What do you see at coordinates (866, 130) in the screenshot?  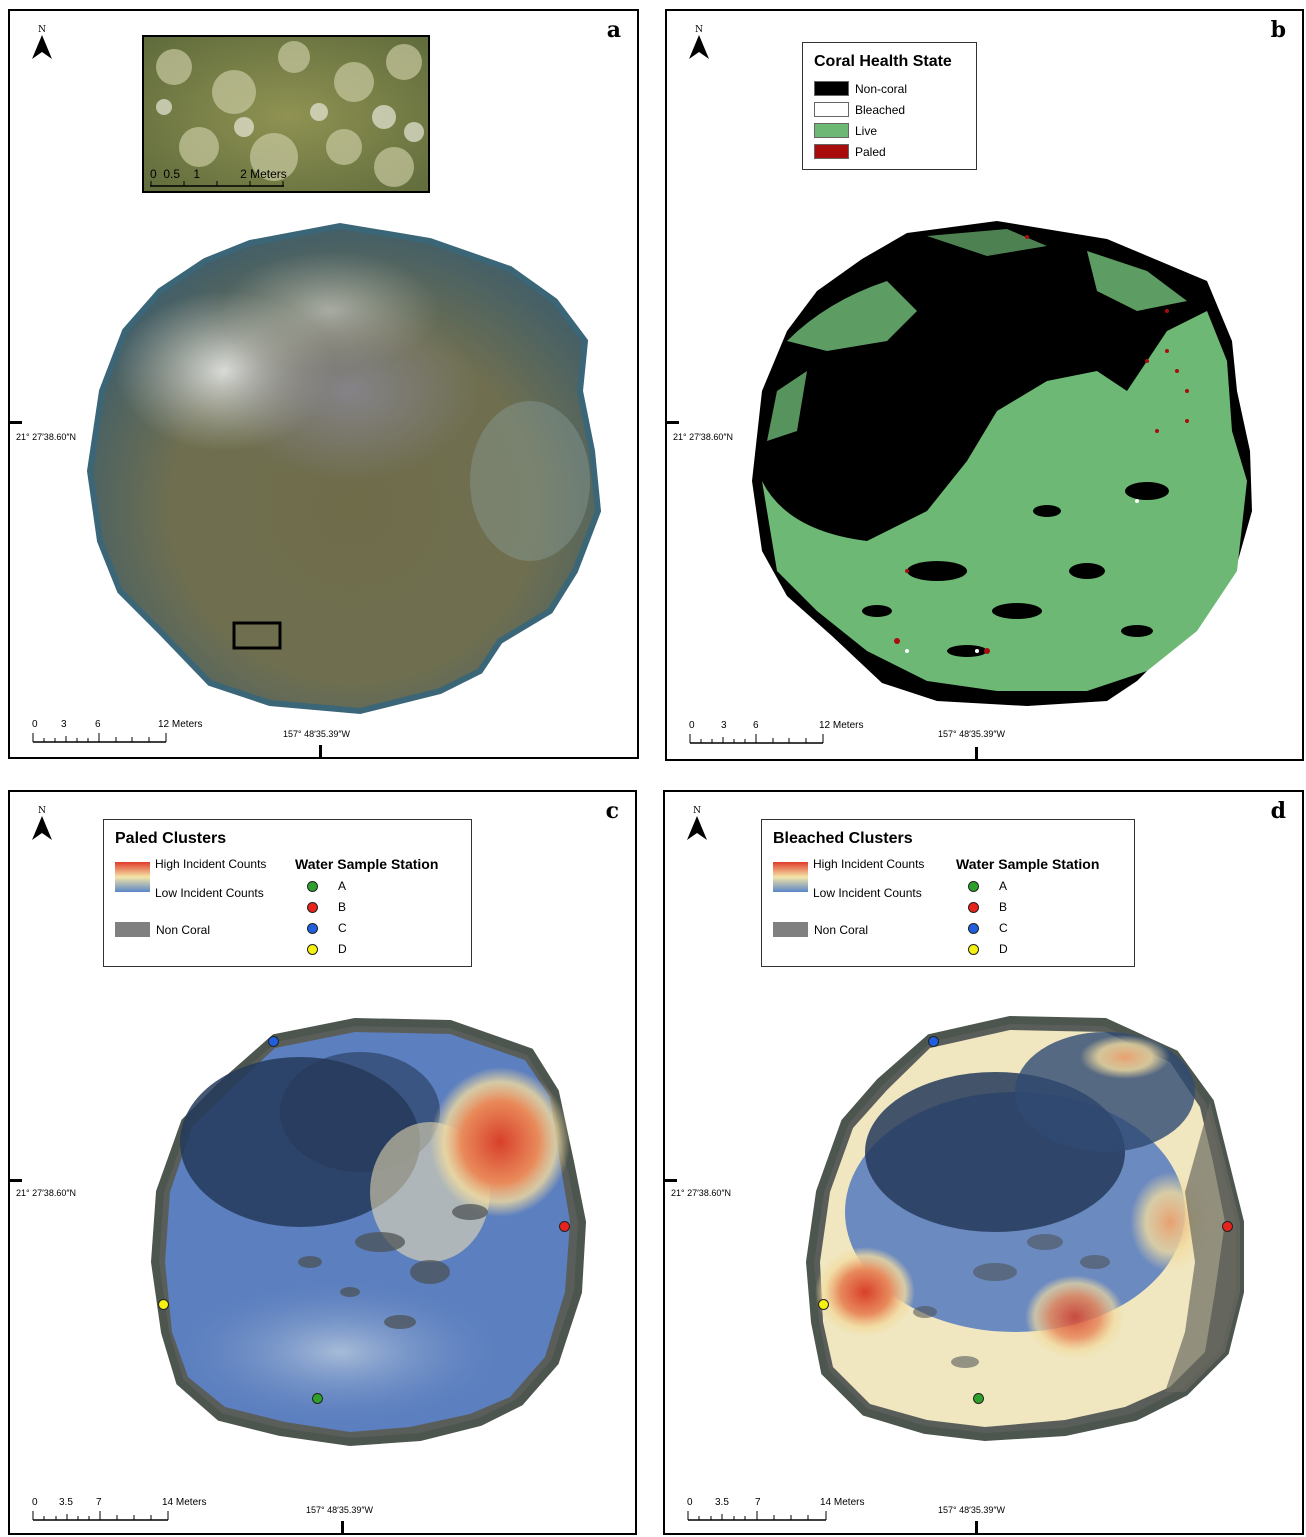 I see `legend-label: Live` at bounding box center [866, 130].